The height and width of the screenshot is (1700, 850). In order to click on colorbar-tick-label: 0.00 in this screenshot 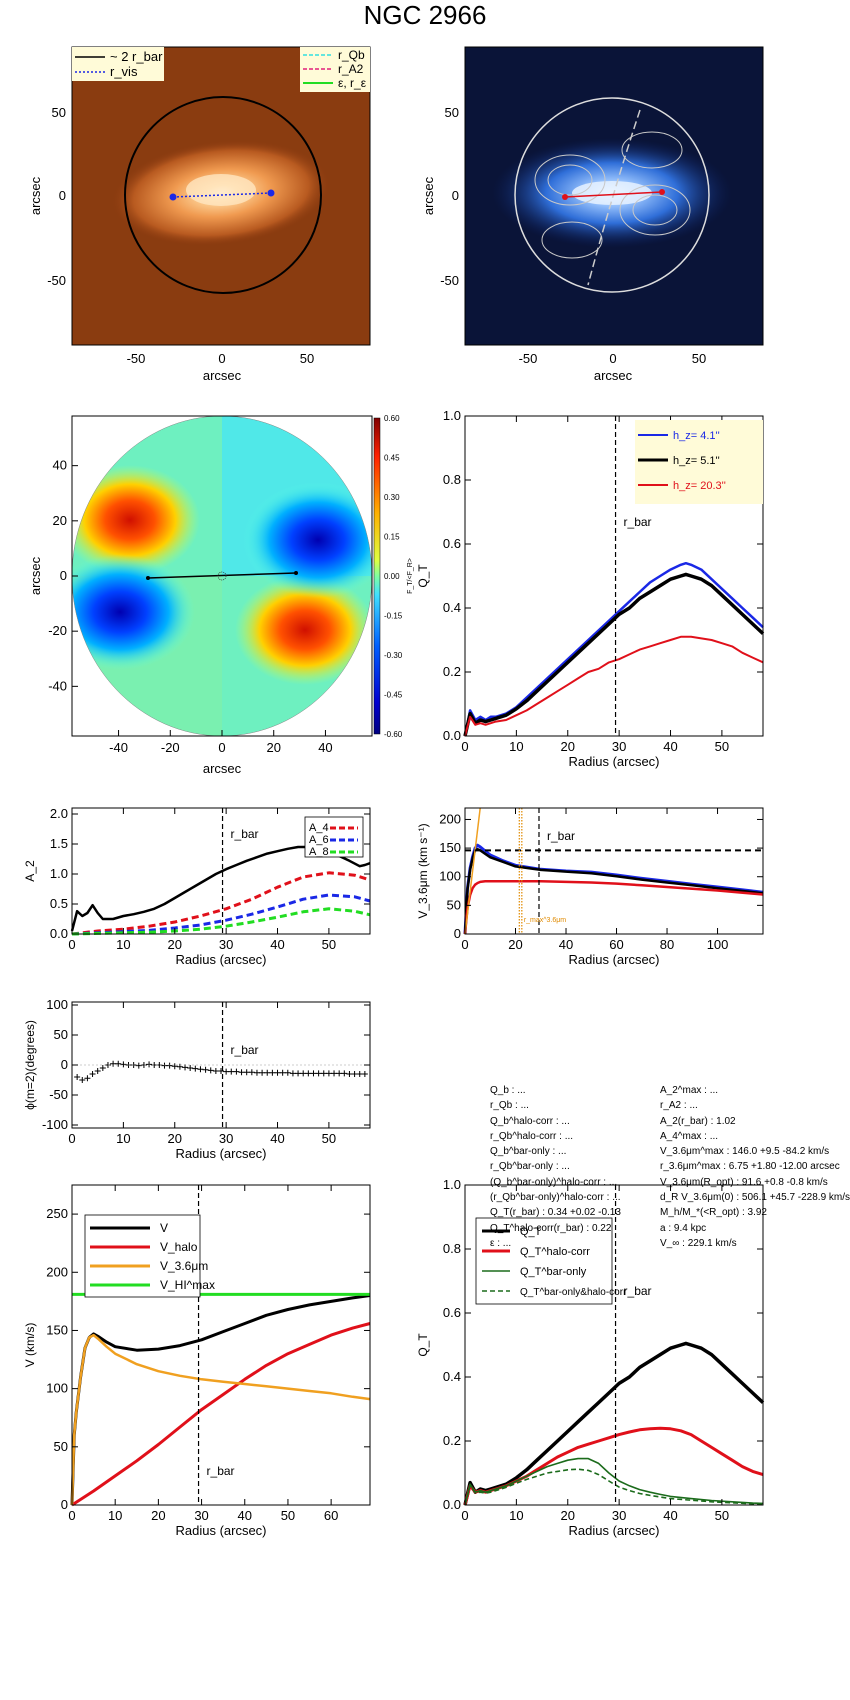, I will do `click(392, 576)`.